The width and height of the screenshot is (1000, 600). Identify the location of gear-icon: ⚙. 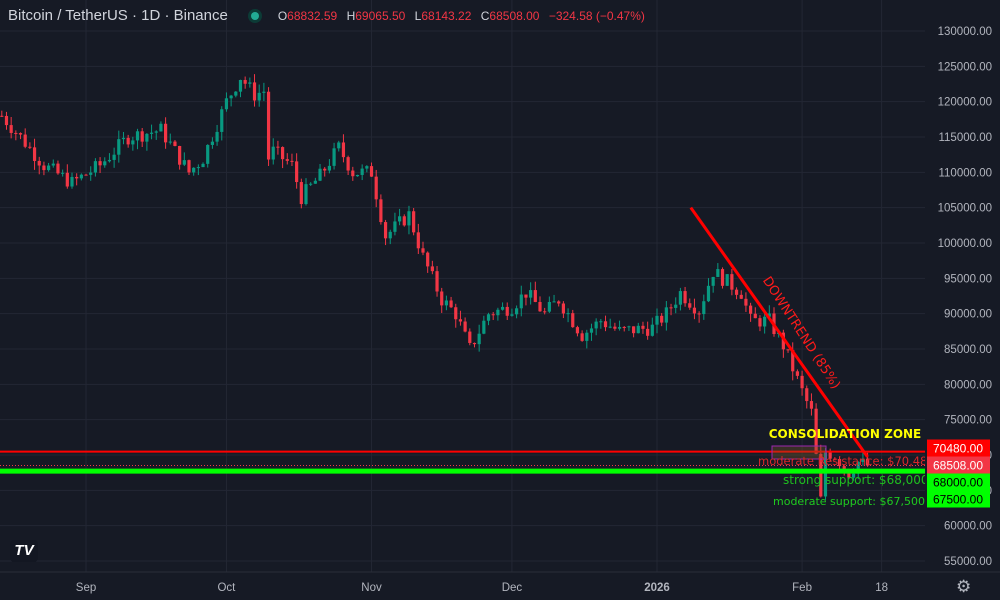
(964, 586).